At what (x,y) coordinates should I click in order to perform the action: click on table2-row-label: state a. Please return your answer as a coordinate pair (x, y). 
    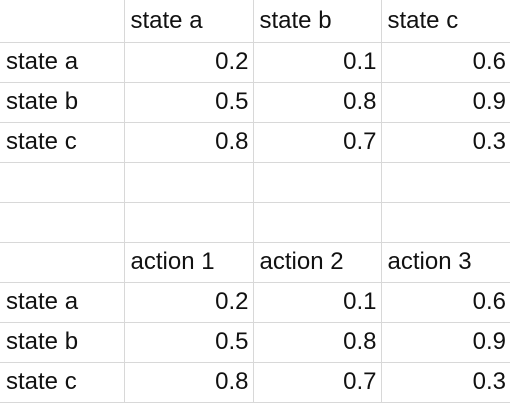
    Looking at the image, I should click on (62, 302).